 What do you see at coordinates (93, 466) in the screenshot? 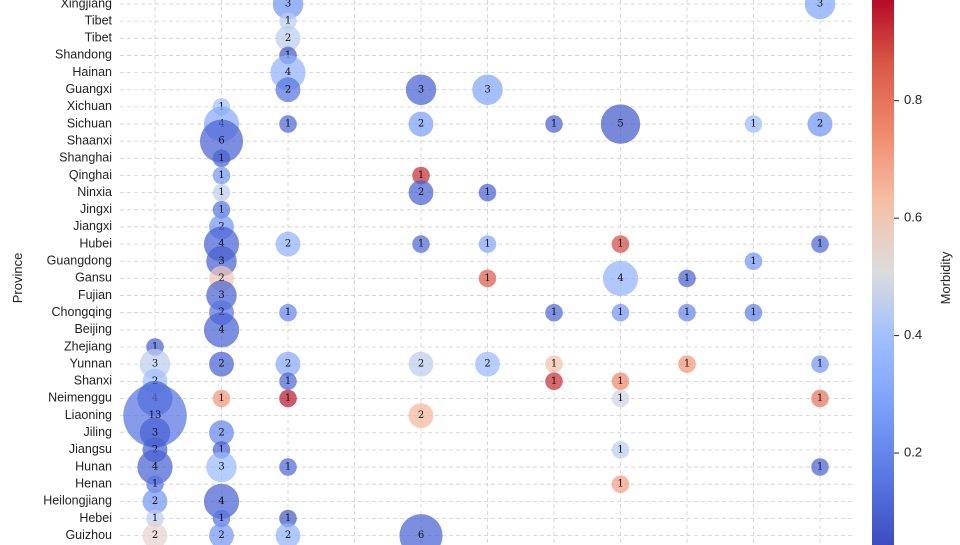
I see `y-tick-label: Hunan` at bounding box center [93, 466].